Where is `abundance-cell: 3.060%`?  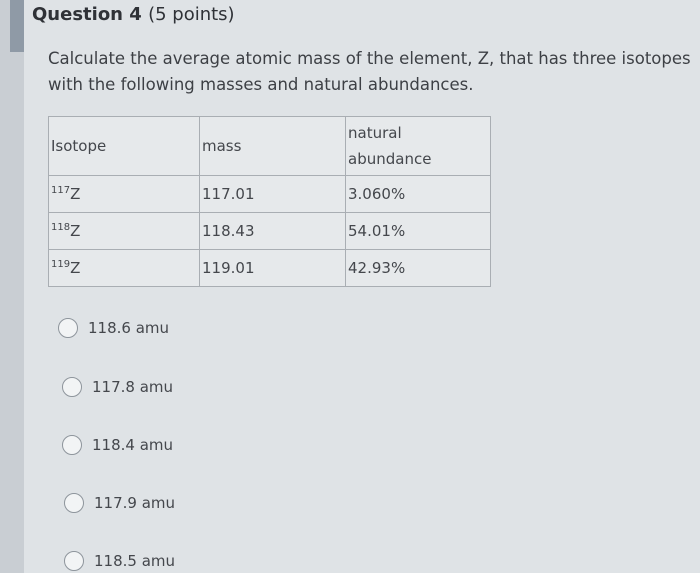
abundance-cell: 3.060% is located at coordinates (418, 194).